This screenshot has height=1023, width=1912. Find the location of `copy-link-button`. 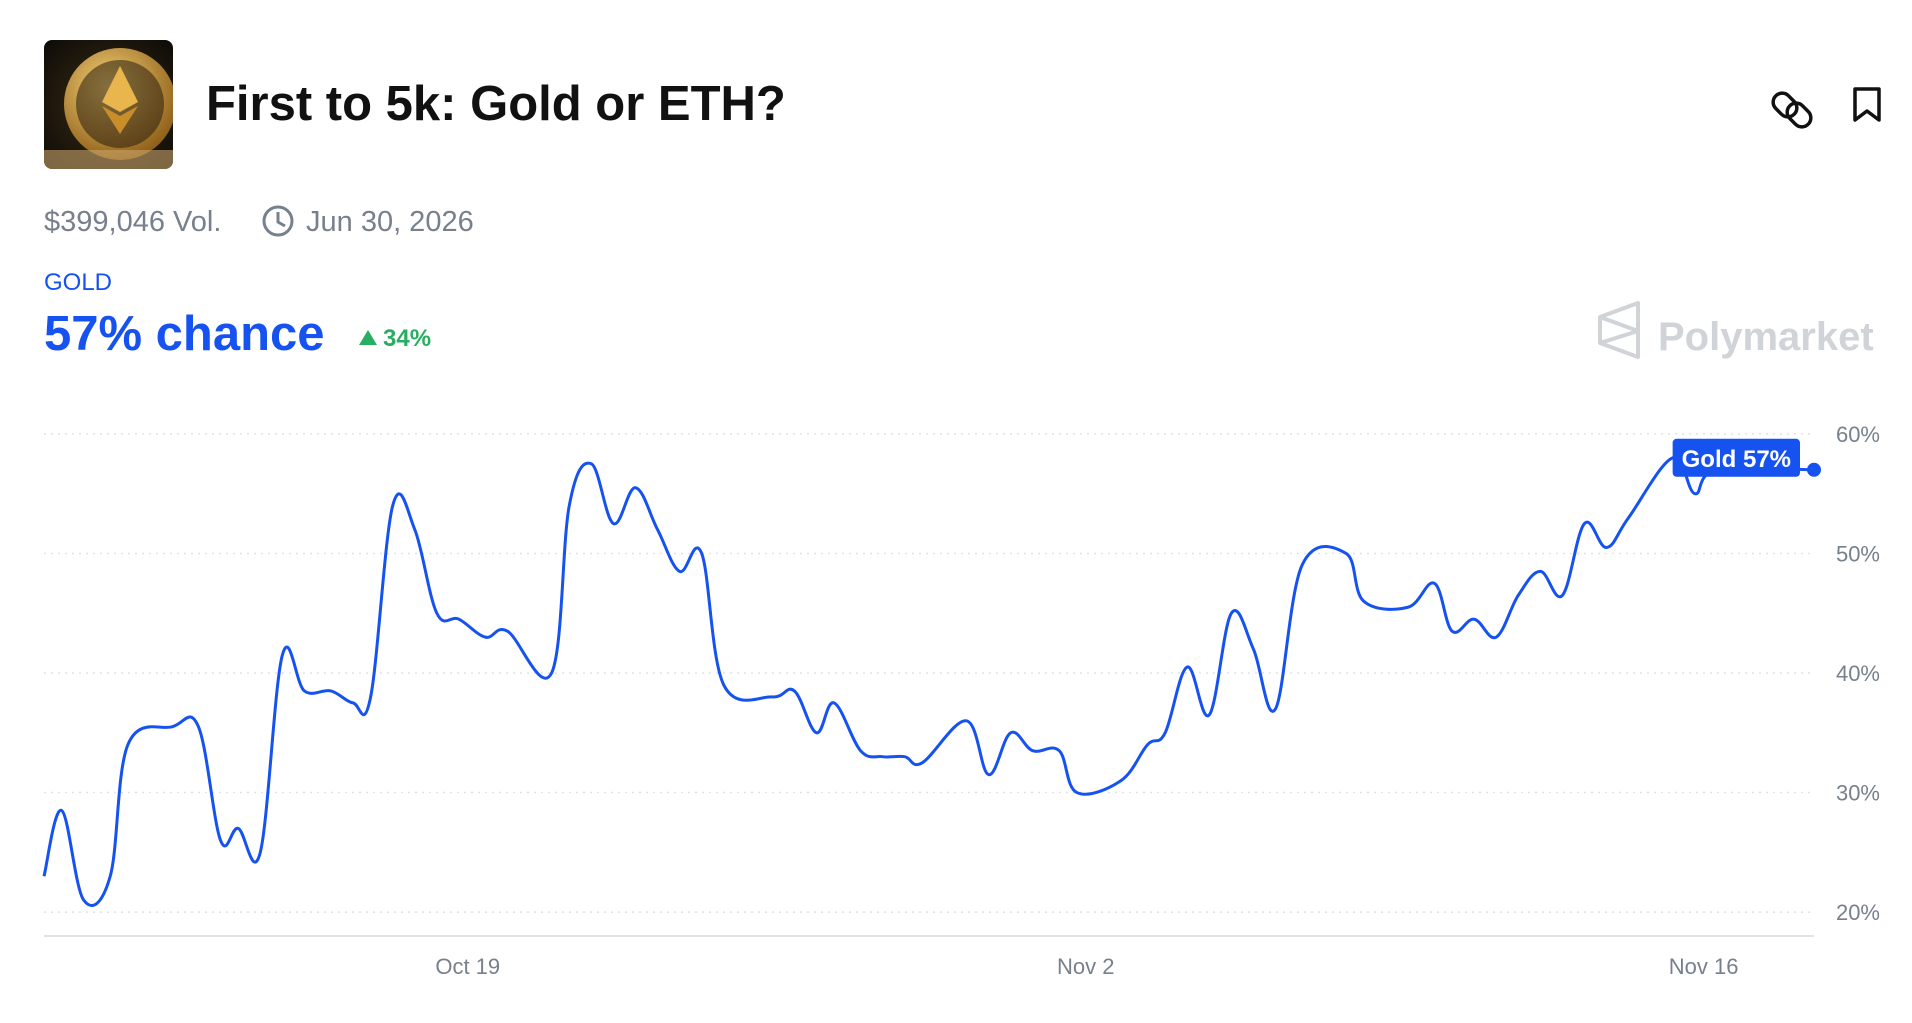

copy-link-button is located at coordinates (1791, 109).